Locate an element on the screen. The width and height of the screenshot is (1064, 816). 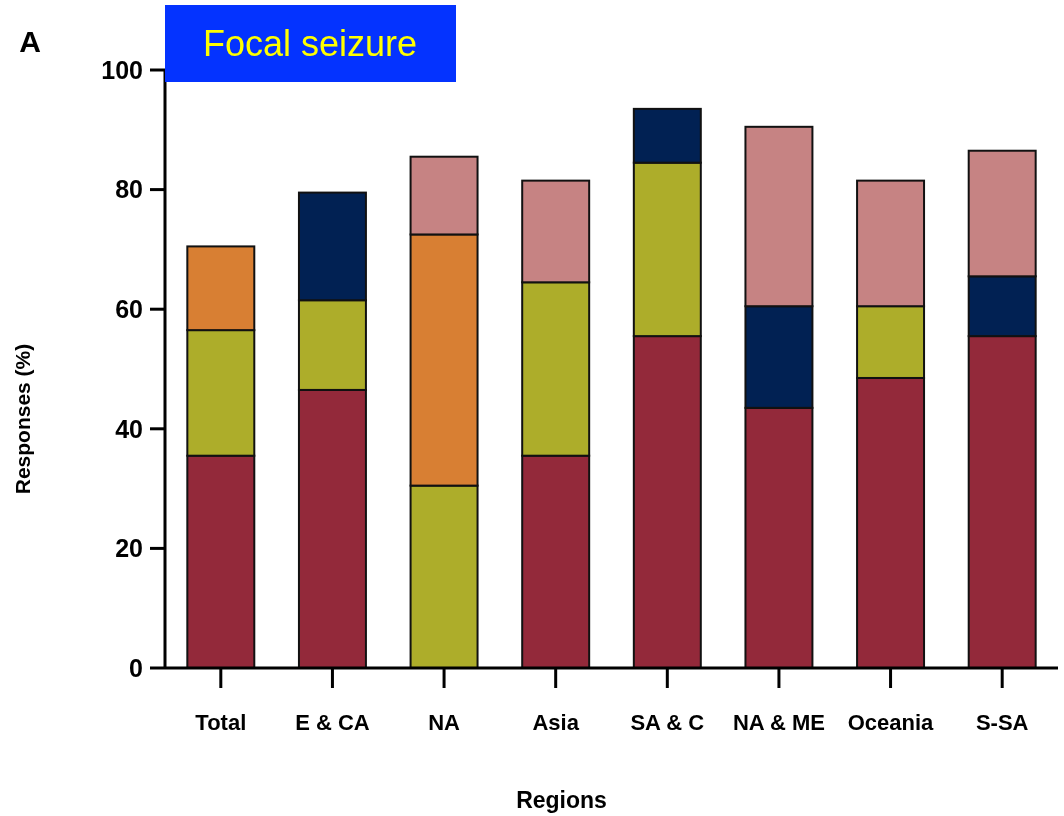
chart-title: Focal seizure is located at coordinates (310, 43).